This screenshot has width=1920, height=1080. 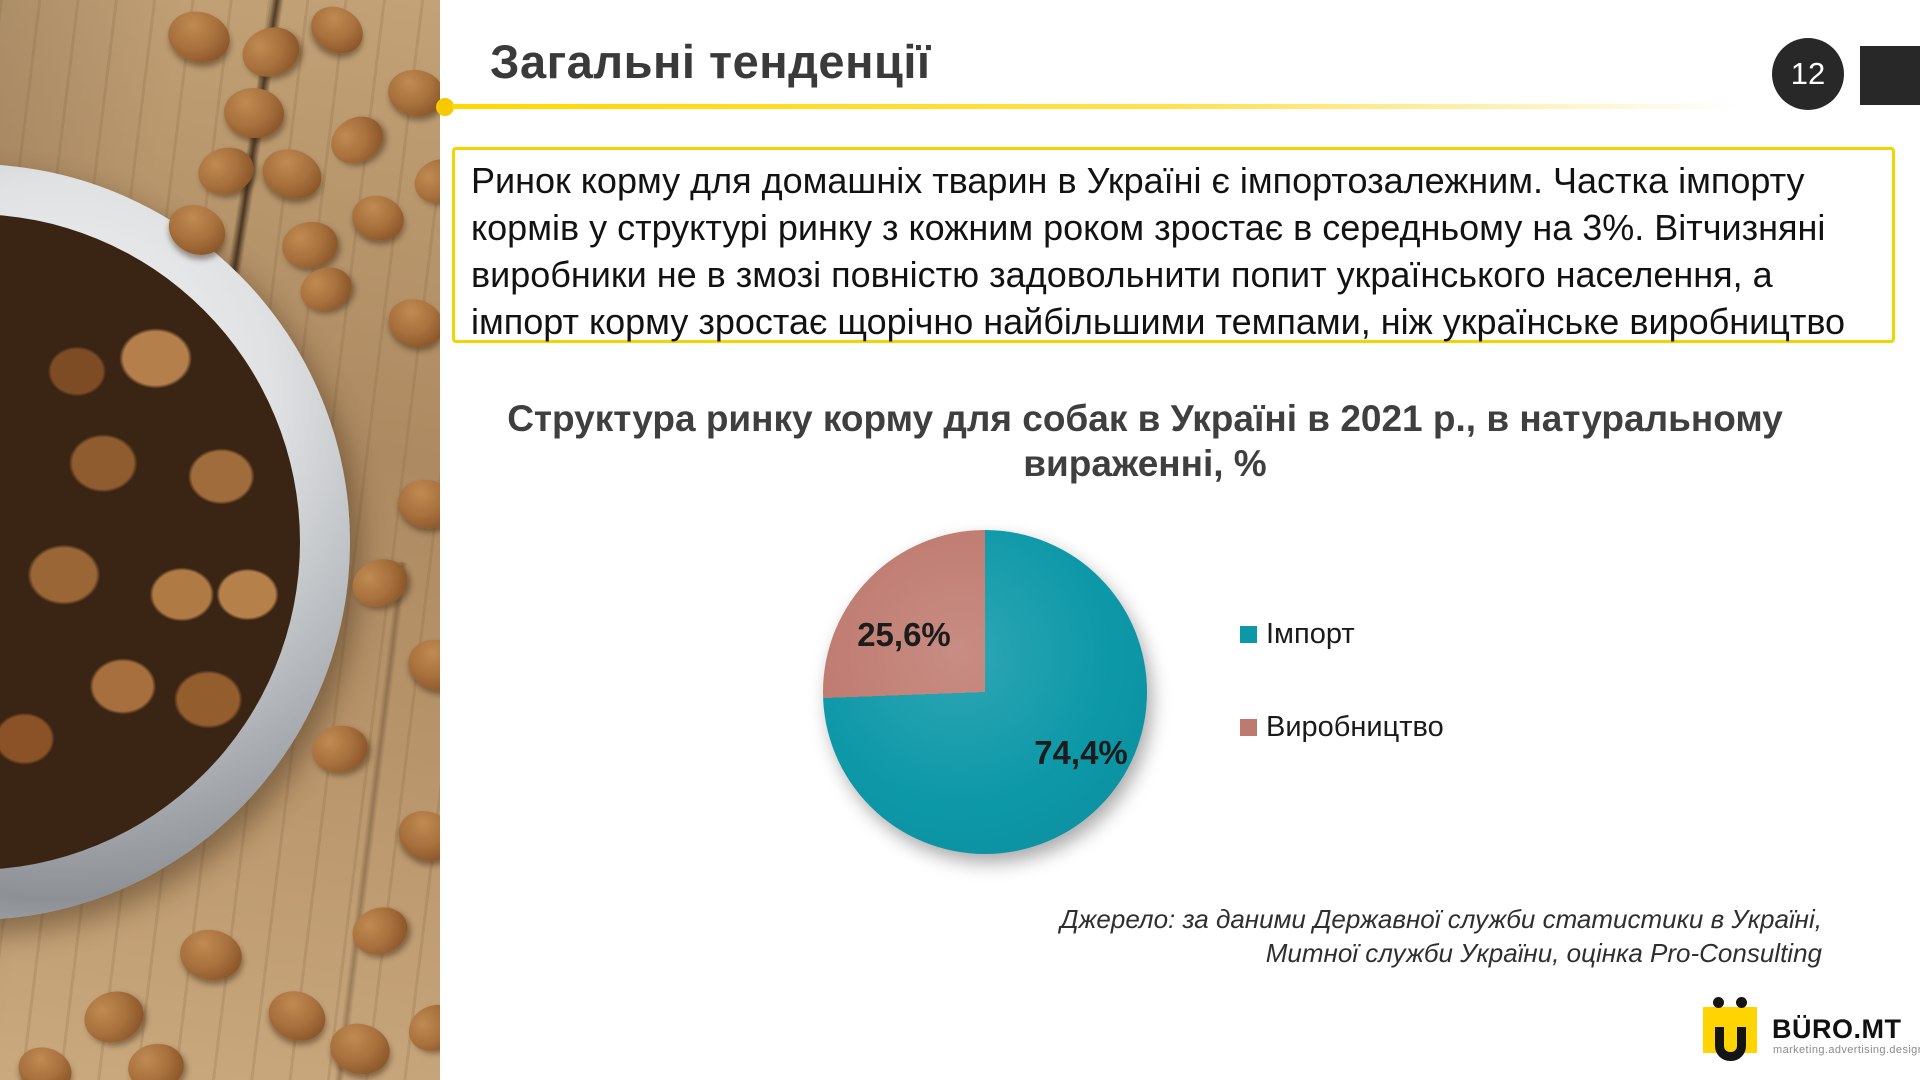 I want to click on pie-label-import: 74,4%, so click(x=1081, y=752).